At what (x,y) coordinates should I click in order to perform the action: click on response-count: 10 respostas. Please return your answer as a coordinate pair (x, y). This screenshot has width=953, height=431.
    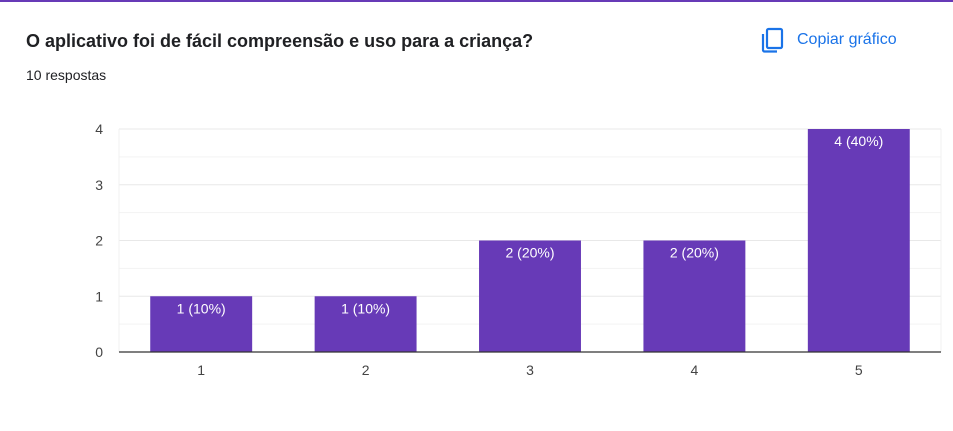
    Looking at the image, I should click on (66, 75).